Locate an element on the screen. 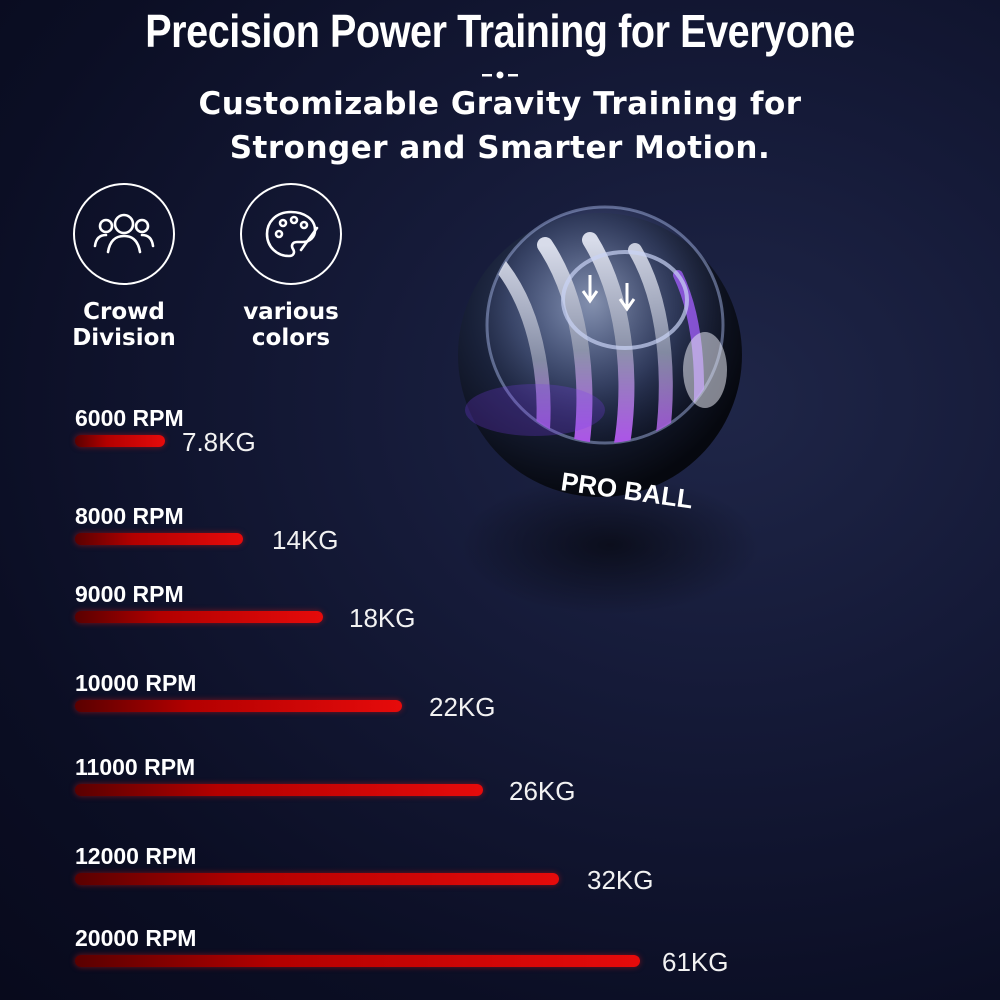  feature-various-colors: various colors is located at coordinates (291, 267).